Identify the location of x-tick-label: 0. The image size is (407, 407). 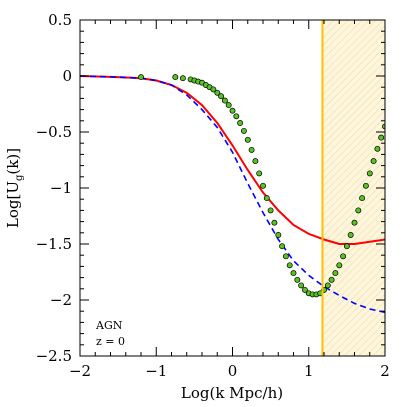
(233, 371).